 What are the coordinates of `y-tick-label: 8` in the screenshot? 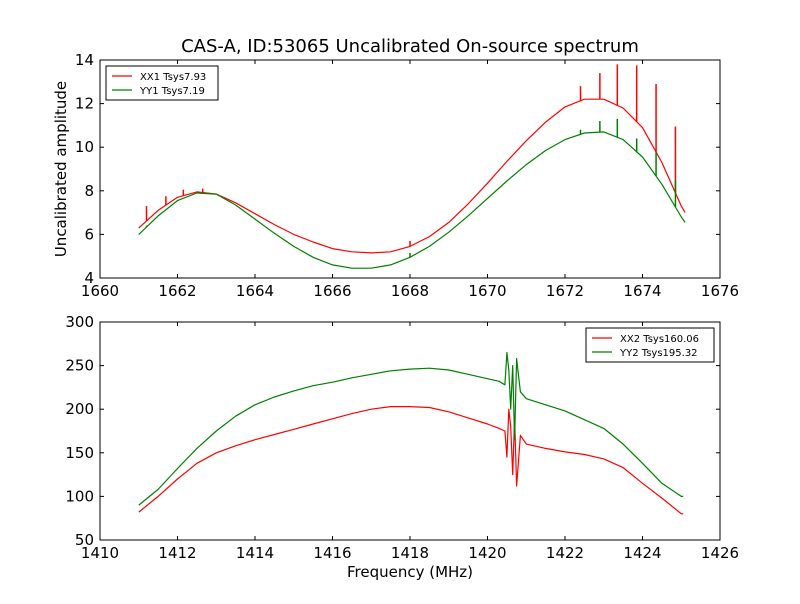 It's located at (89, 191).